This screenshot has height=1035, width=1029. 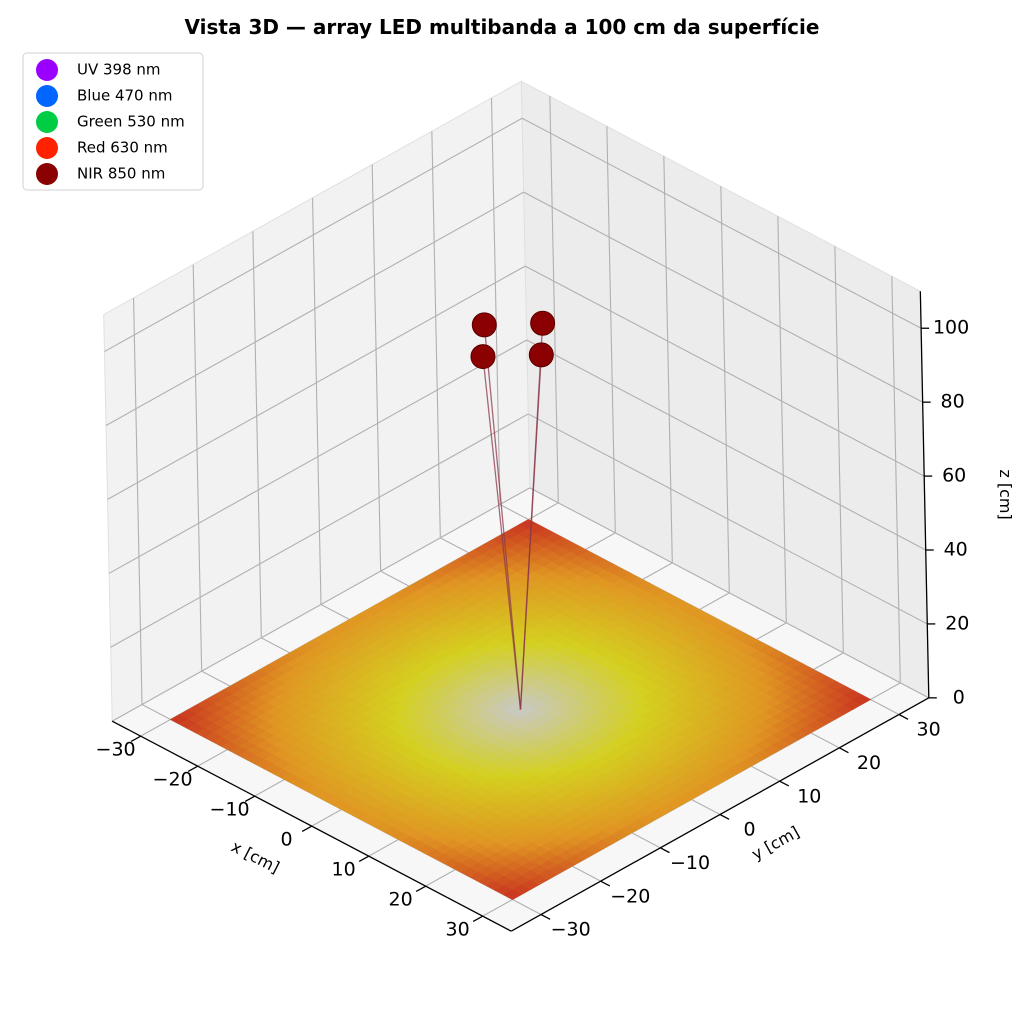 What do you see at coordinates (956, 550) in the screenshot?
I see `z-tick-label: 40` at bounding box center [956, 550].